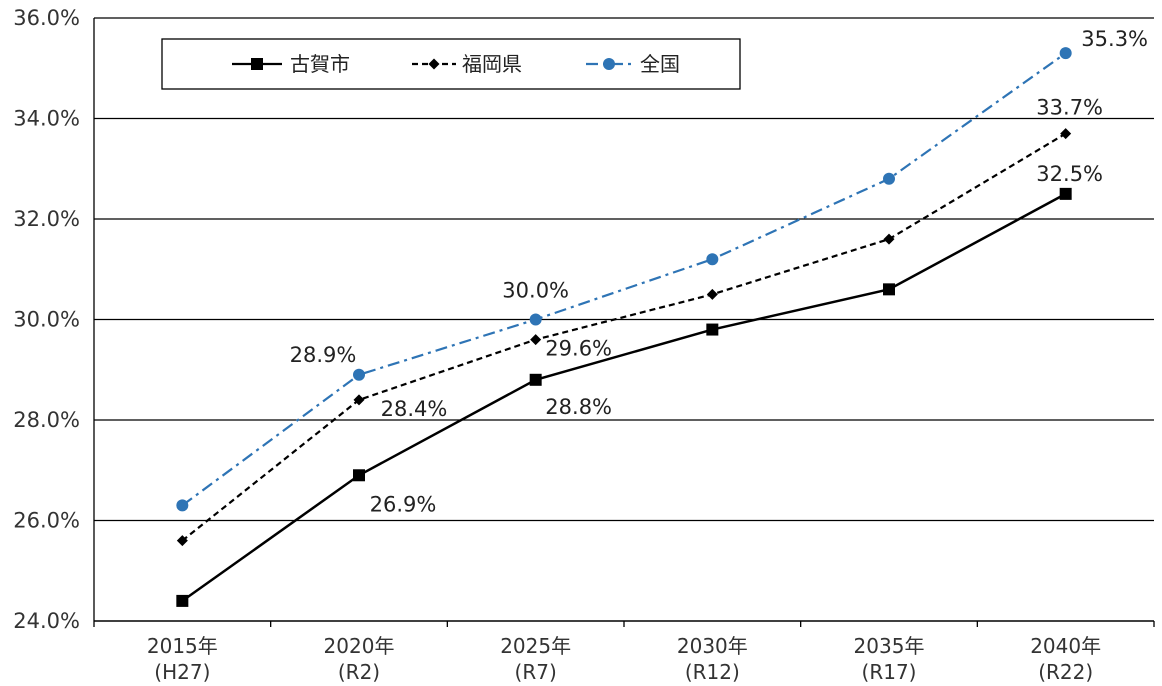 This screenshot has height=686, width=1162. What do you see at coordinates (578, 407) in the screenshot?
I see `data-label: 28.8%` at bounding box center [578, 407].